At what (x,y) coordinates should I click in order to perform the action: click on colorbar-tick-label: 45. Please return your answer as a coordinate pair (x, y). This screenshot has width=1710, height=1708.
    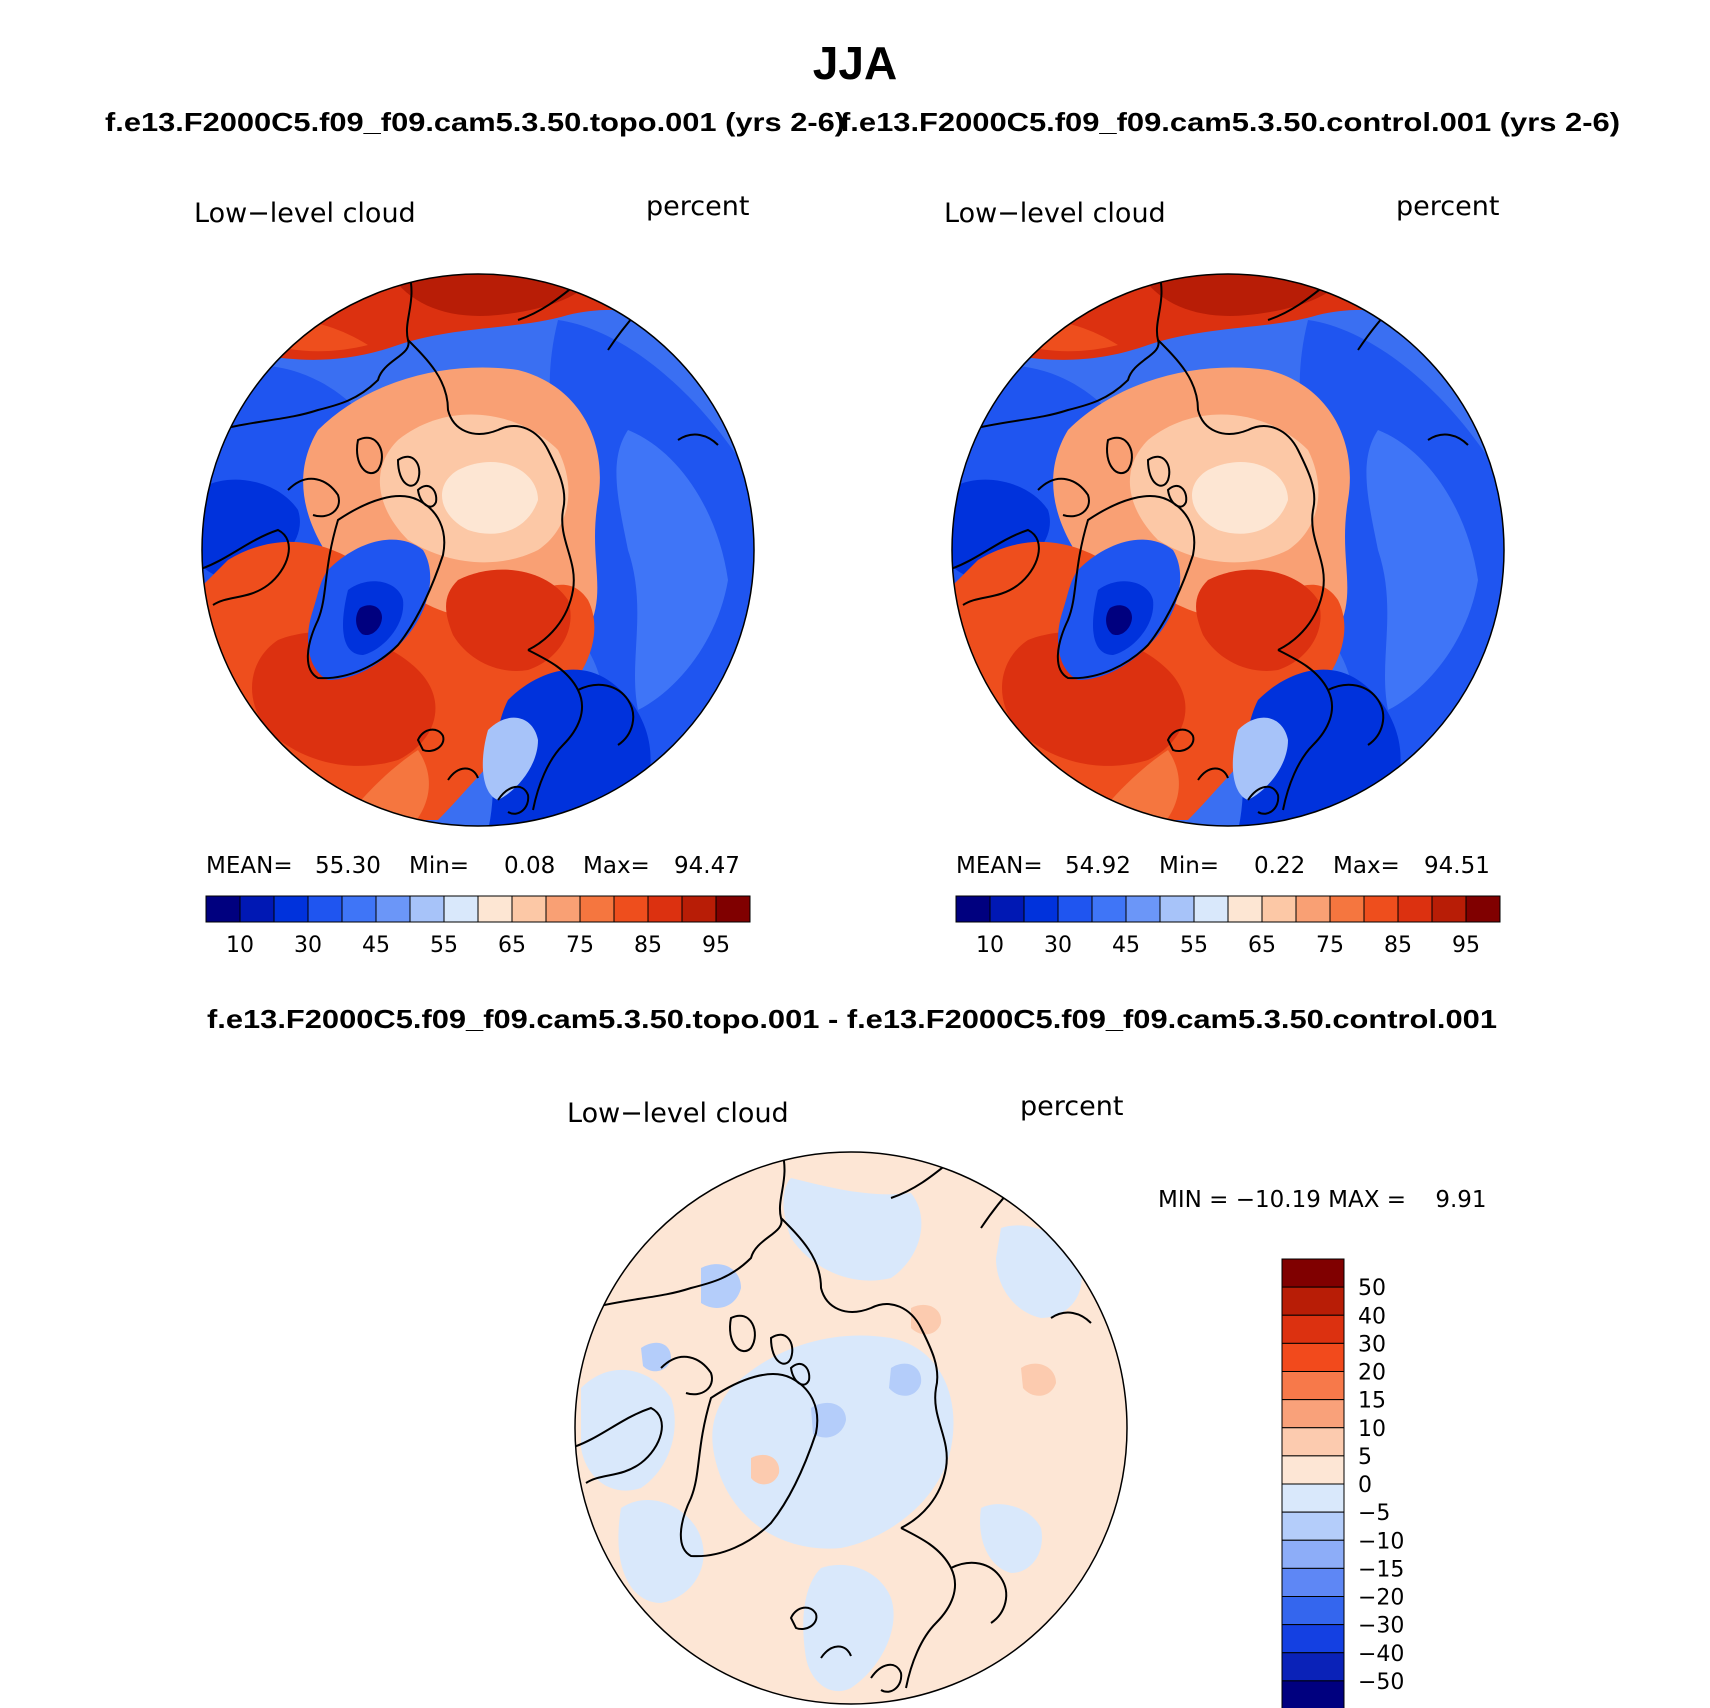
    Looking at the image, I should click on (1126, 945).